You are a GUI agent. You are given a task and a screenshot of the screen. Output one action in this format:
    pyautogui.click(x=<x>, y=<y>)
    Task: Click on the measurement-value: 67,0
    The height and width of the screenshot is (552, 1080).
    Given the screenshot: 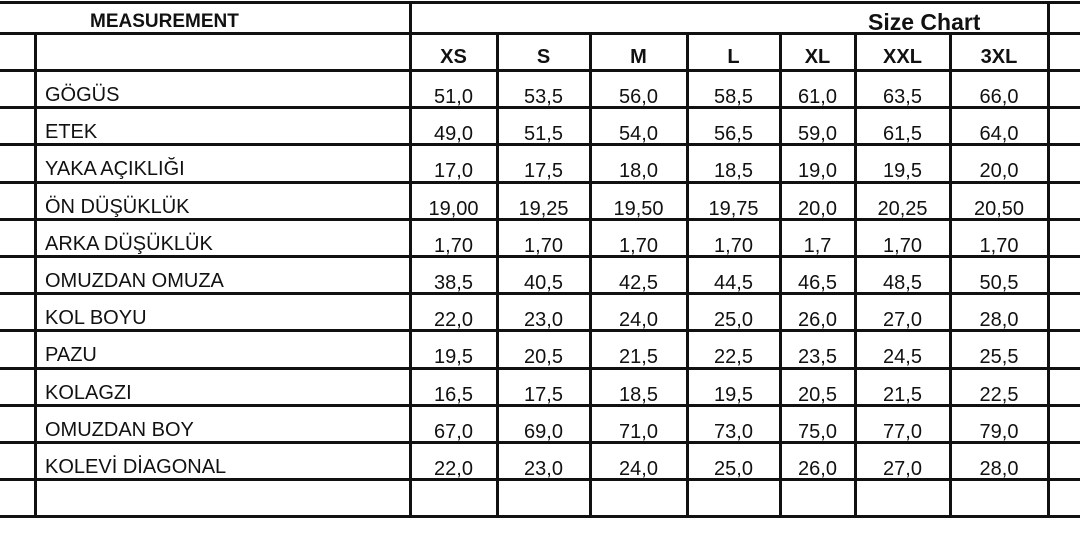 What is the action you would take?
    pyautogui.click(x=453, y=432)
    